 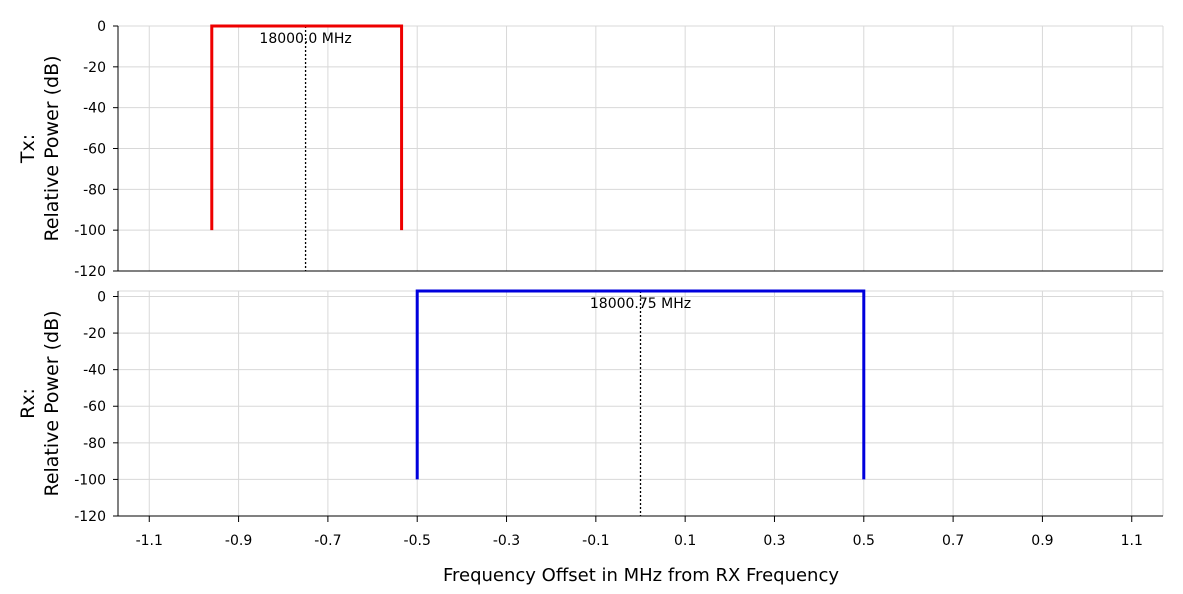 What do you see at coordinates (90, 231) in the screenshot?
I see `tx-y-tick-label: -100` at bounding box center [90, 231].